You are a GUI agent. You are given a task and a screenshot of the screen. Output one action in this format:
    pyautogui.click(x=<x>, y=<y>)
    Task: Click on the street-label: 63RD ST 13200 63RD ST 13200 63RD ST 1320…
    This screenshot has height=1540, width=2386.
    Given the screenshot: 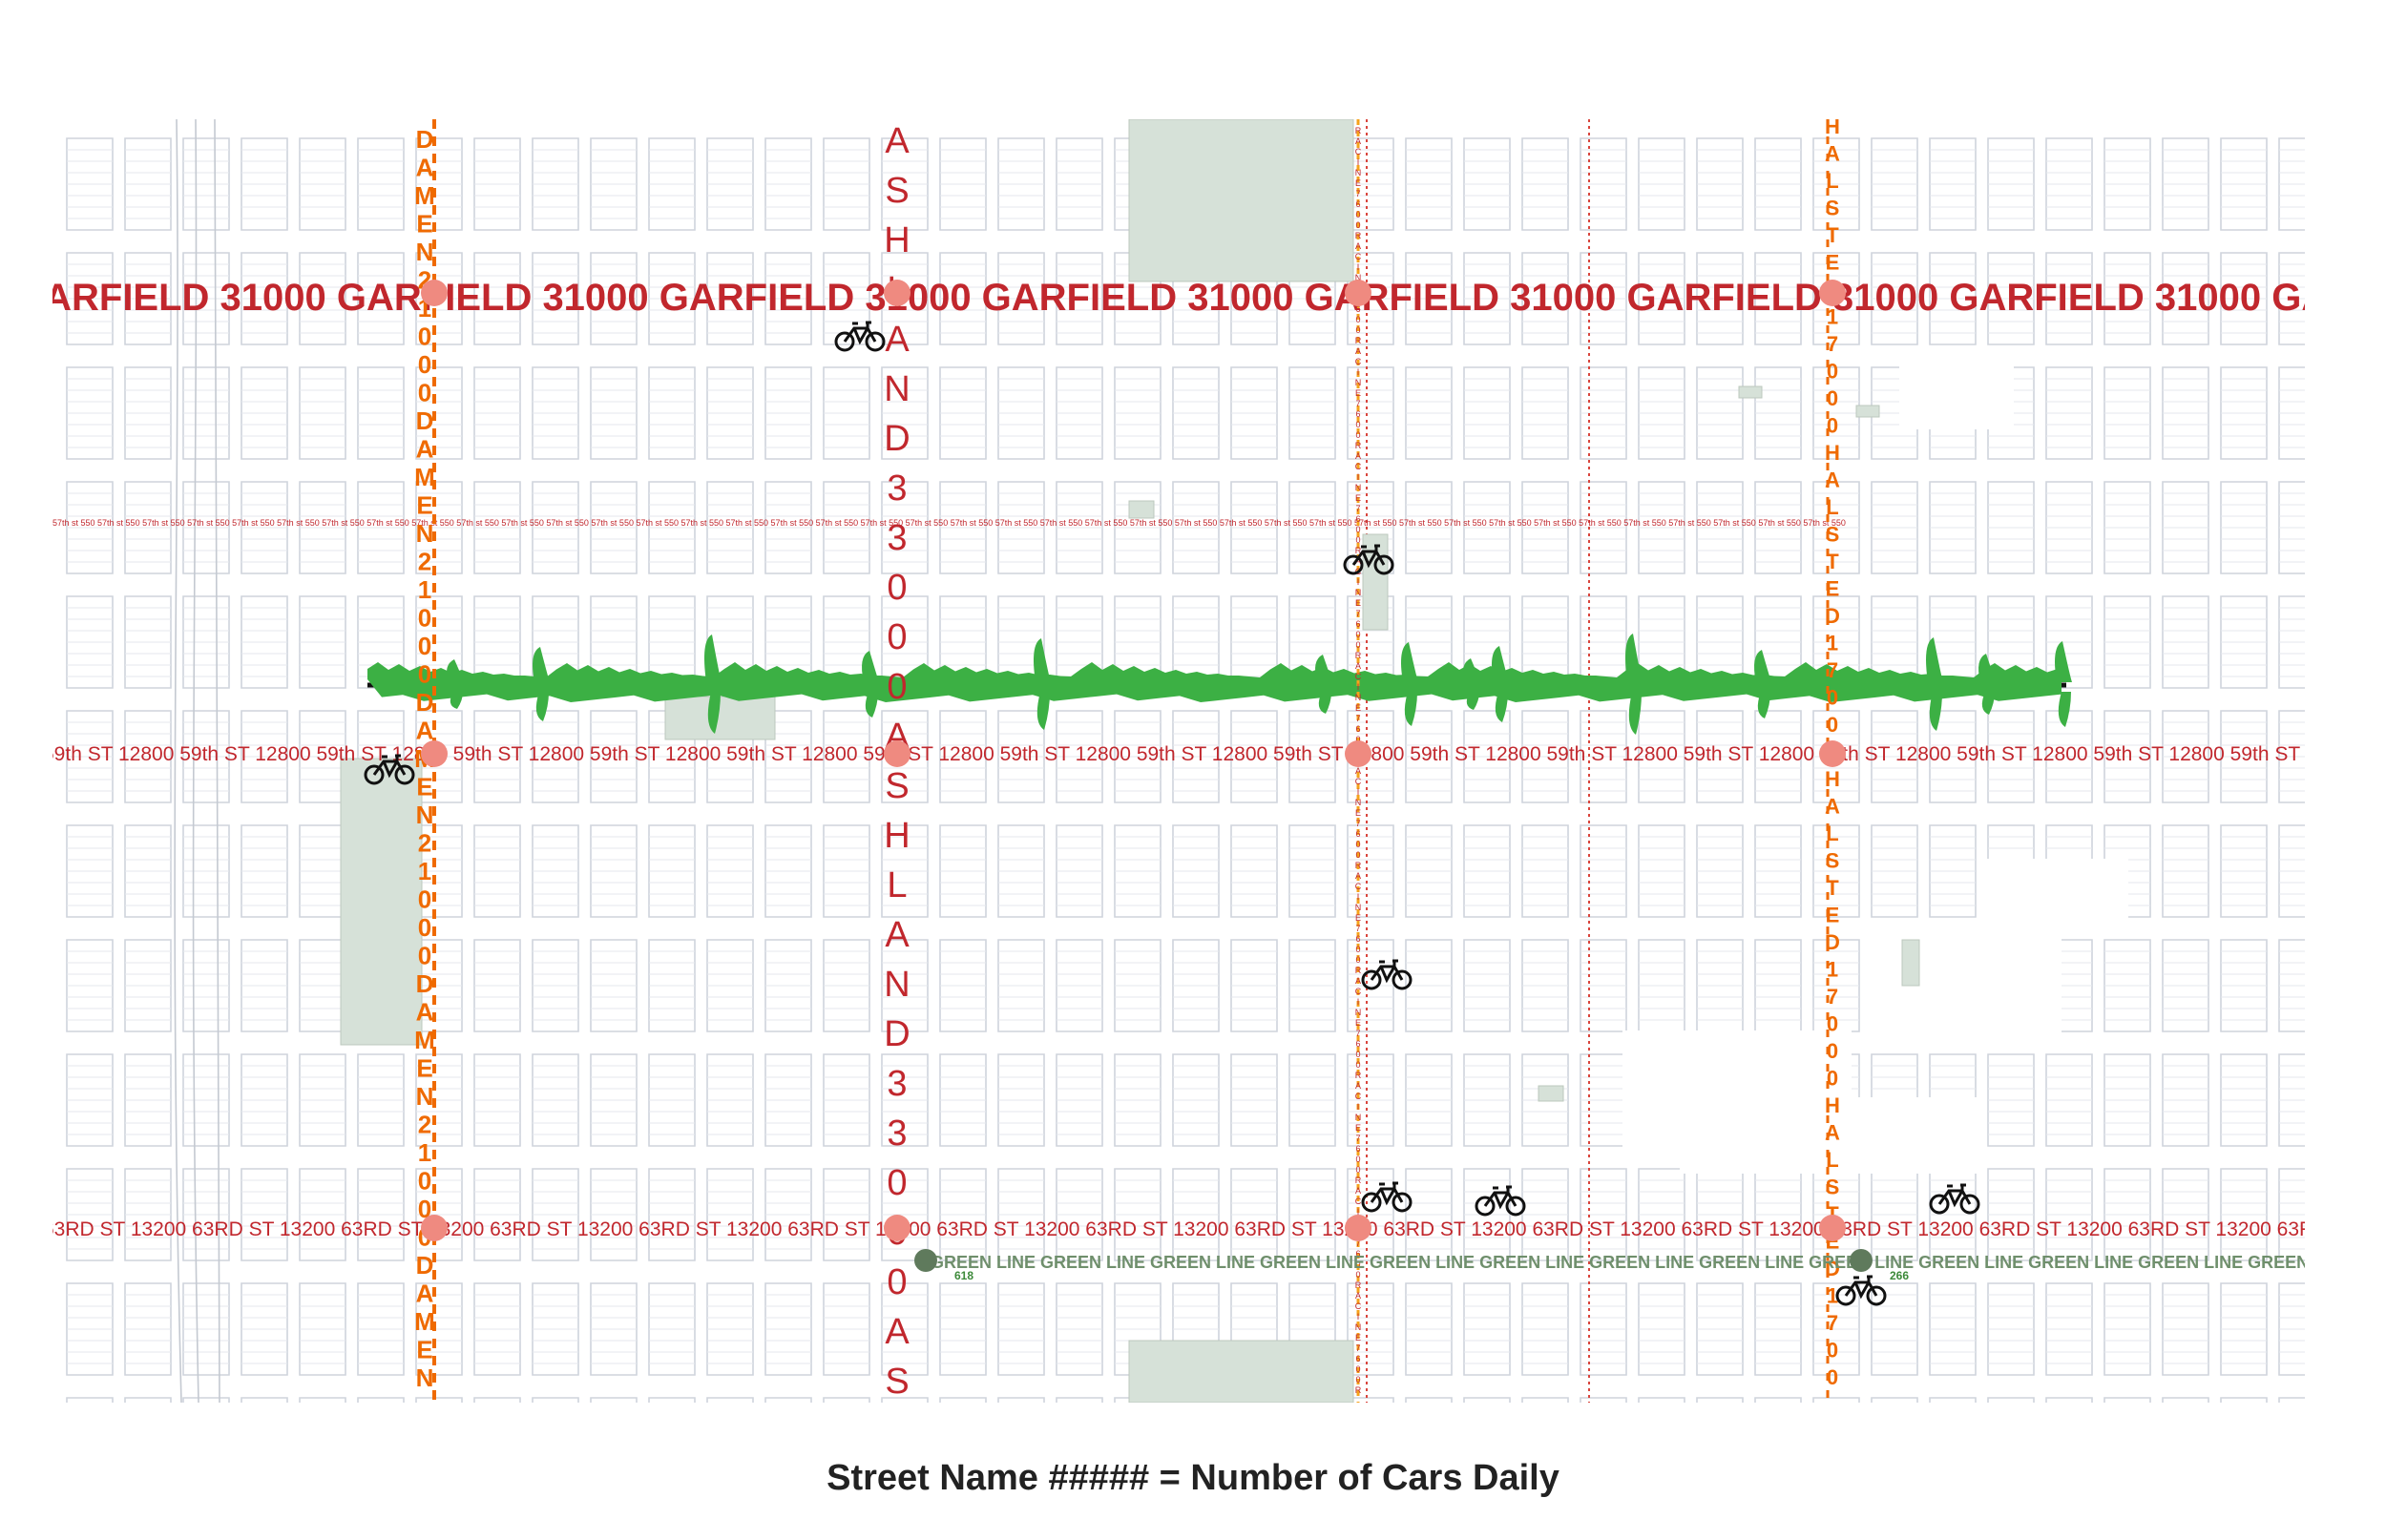 What is the action you would take?
    pyautogui.click(x=1215, y=1229)
    